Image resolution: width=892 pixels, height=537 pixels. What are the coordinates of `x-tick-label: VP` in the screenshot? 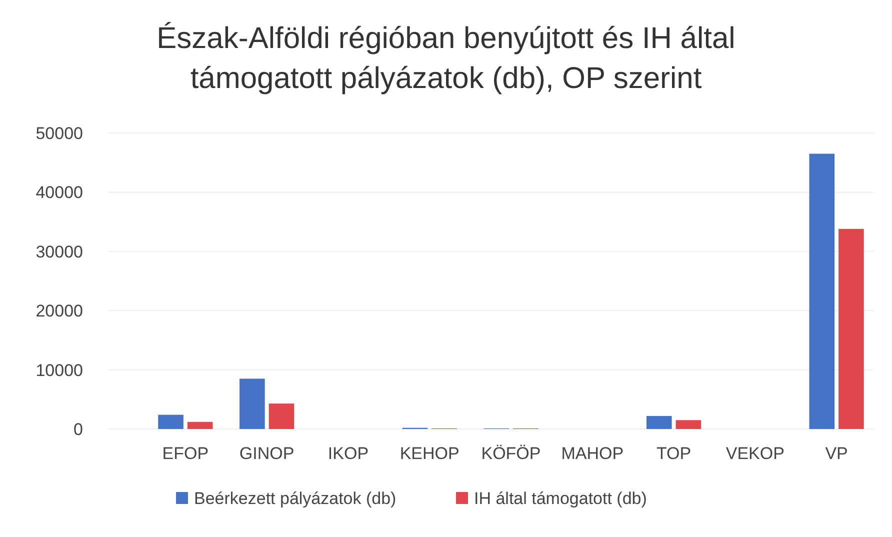 It's located at (836, 453).